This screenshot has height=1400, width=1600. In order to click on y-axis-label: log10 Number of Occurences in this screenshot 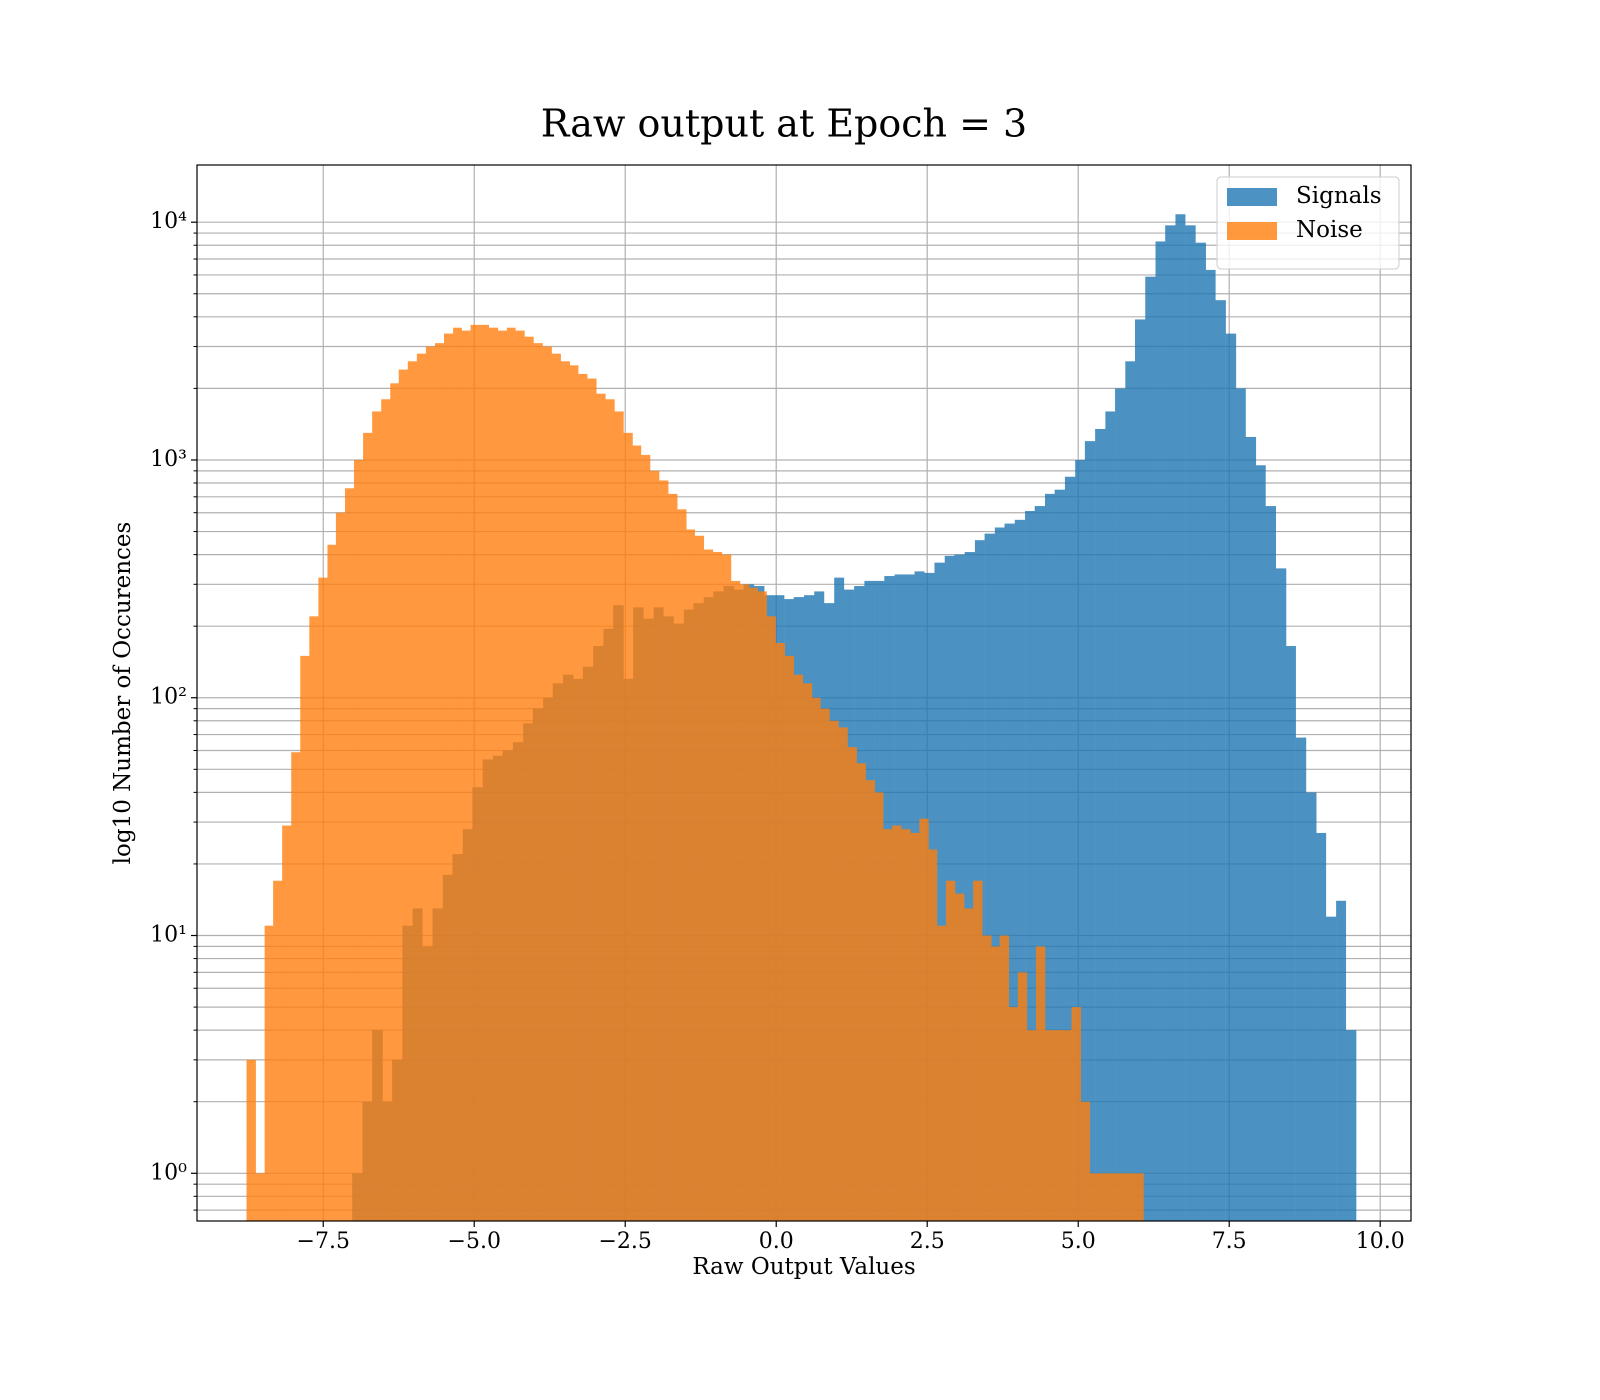, I will do `click(123, 693)`.